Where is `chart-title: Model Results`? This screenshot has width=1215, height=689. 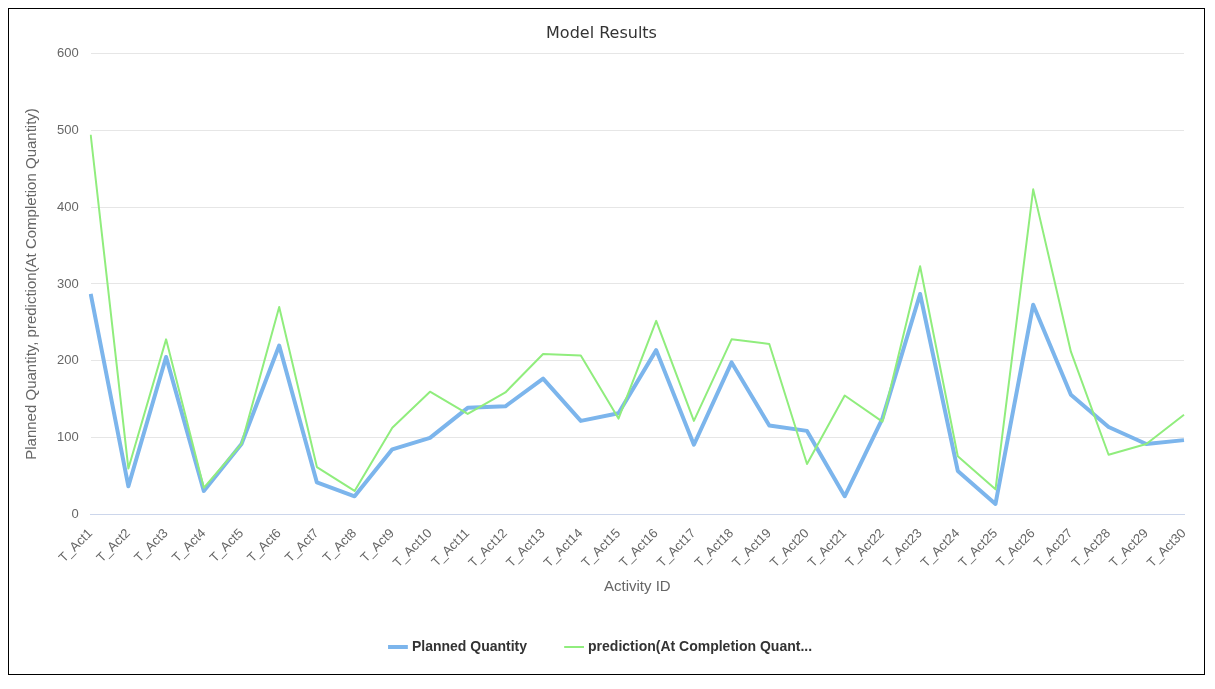
chart-title: Model Results is located at coordinates (601, 32).